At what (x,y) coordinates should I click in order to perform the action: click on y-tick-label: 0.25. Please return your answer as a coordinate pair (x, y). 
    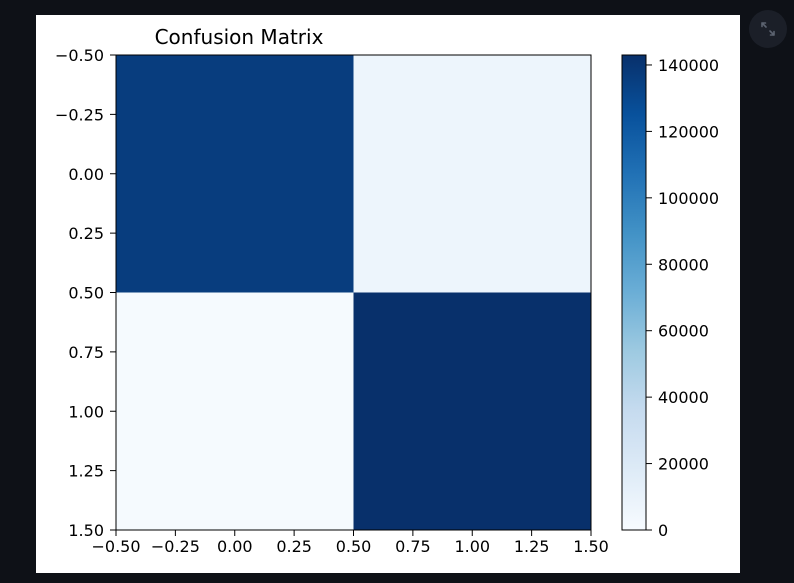
    Looking at the image, I should click on (86, 233).